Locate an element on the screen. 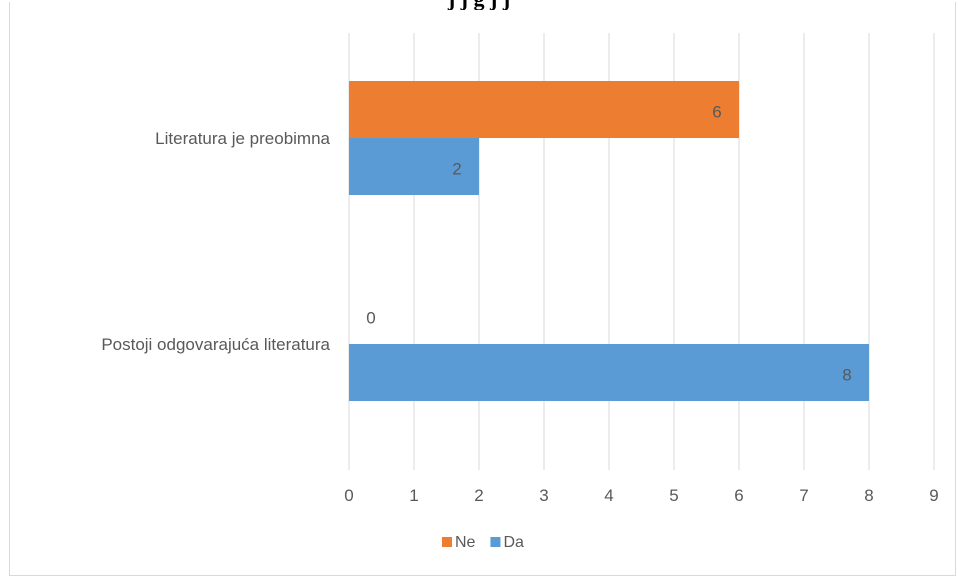  x-tick-labels: 0 1 2 3 4 5 6 7 8 9 is located at coordinates (641, 495).